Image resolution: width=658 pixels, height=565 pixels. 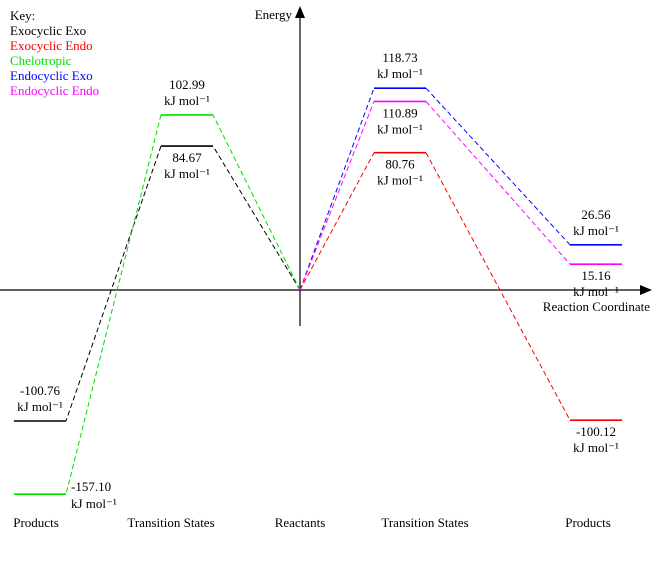 What do you see at coordinates (399, 57) in the screenshot?
I see `energy-value-label: 118.73` at bounding box center [399, 57].